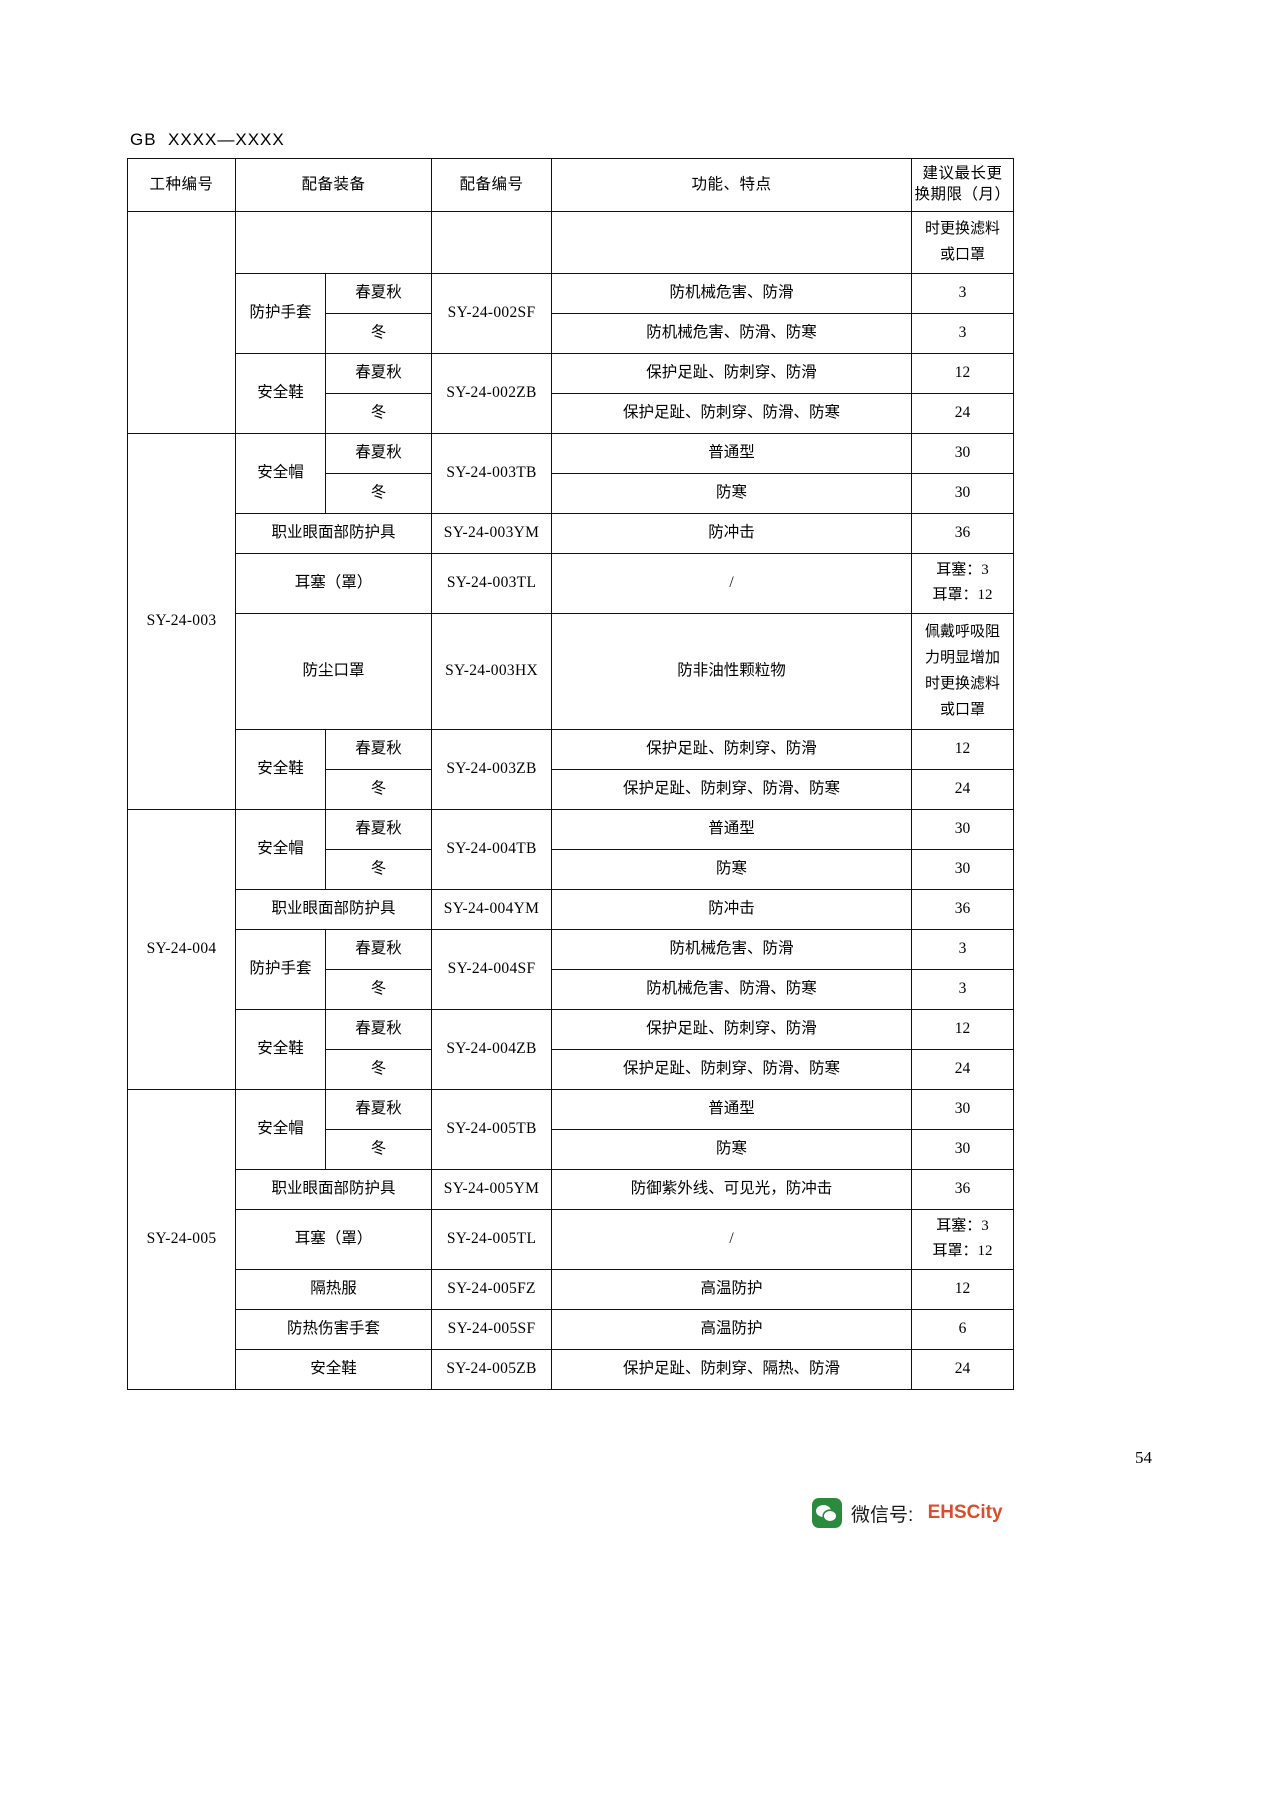  What do you see at coordinates (963, 583) in the screenshot?
I see `cell-months: 耳塞：3 耳罩：12` at bounding box center [963, 583].